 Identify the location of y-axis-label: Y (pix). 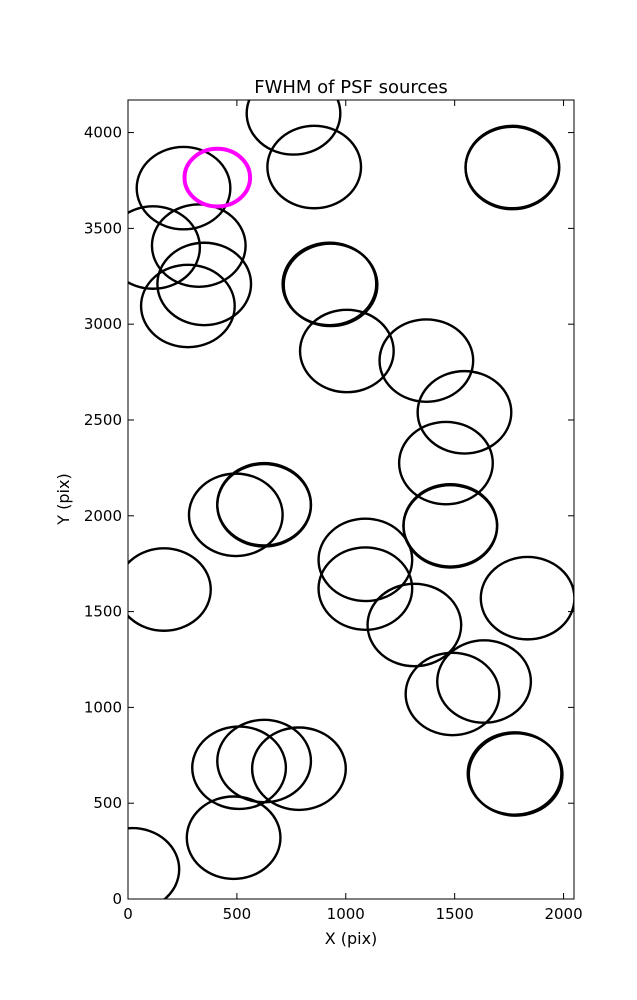
(63, 499).